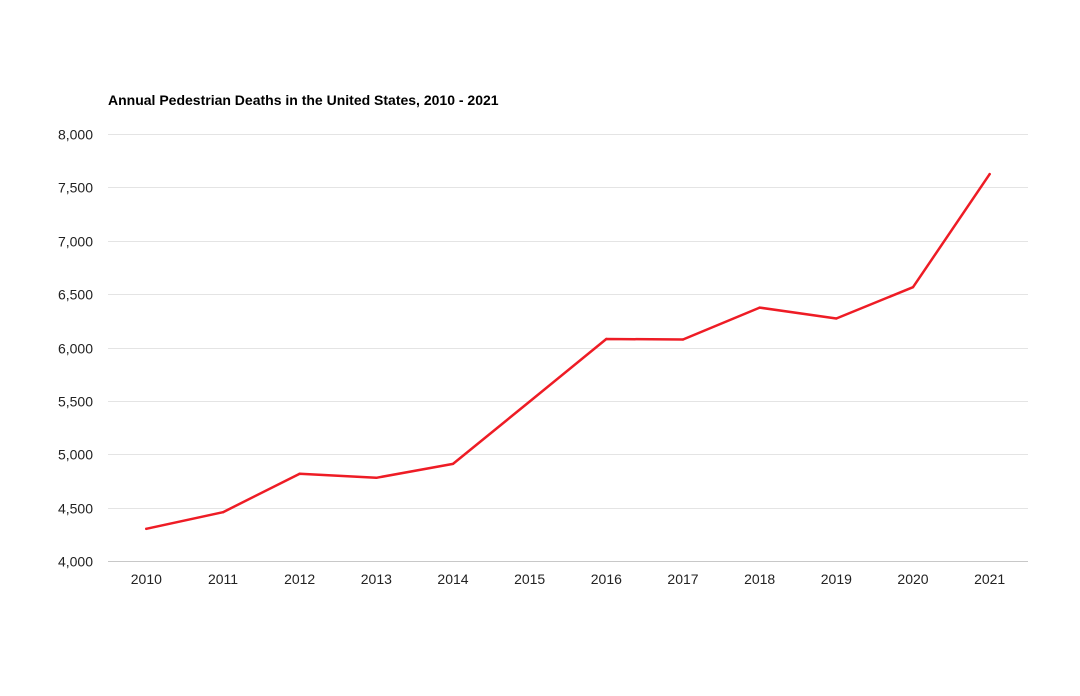  I want to click on y-tick-label: 7,500, so click(75, 188).